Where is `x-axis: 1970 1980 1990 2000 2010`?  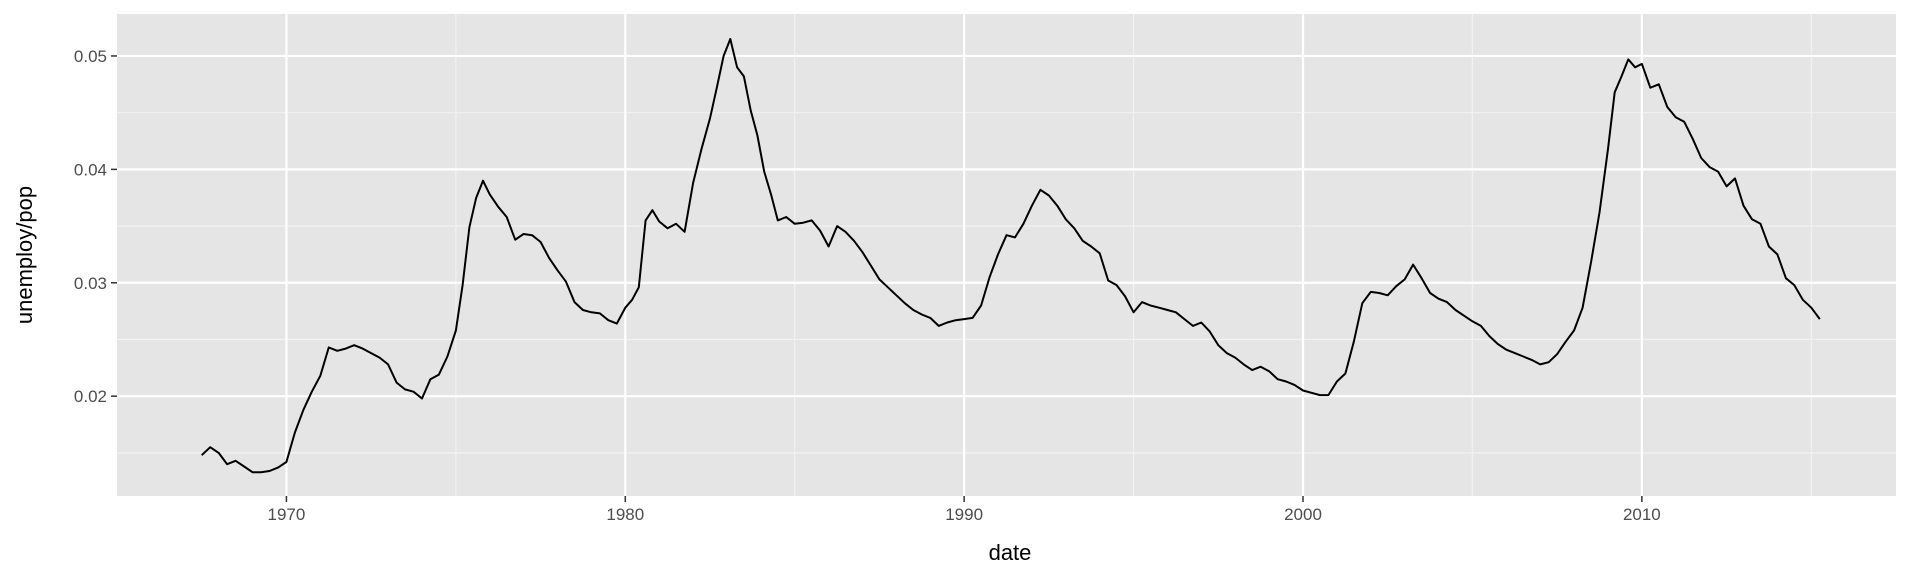
x-axis: 1970 1980 1990 2000 2010 is located at coordinates (964, 510).